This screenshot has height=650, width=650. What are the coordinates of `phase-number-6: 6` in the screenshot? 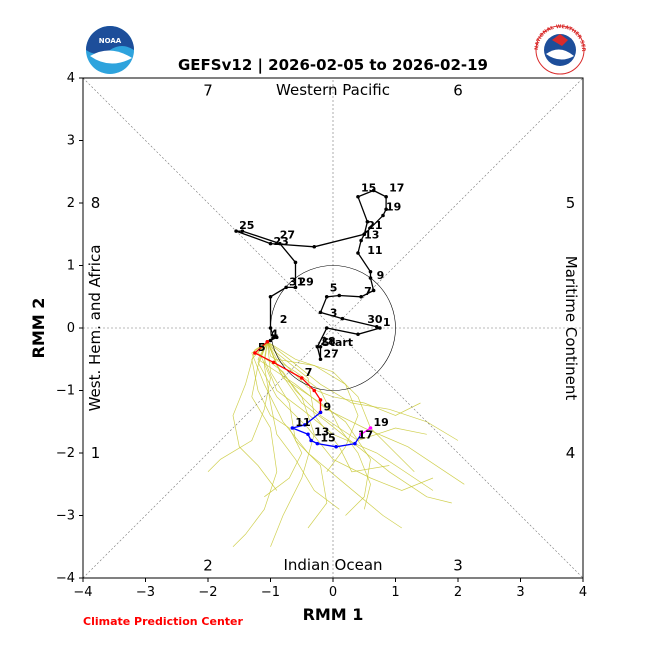 It's located at (458, 91).